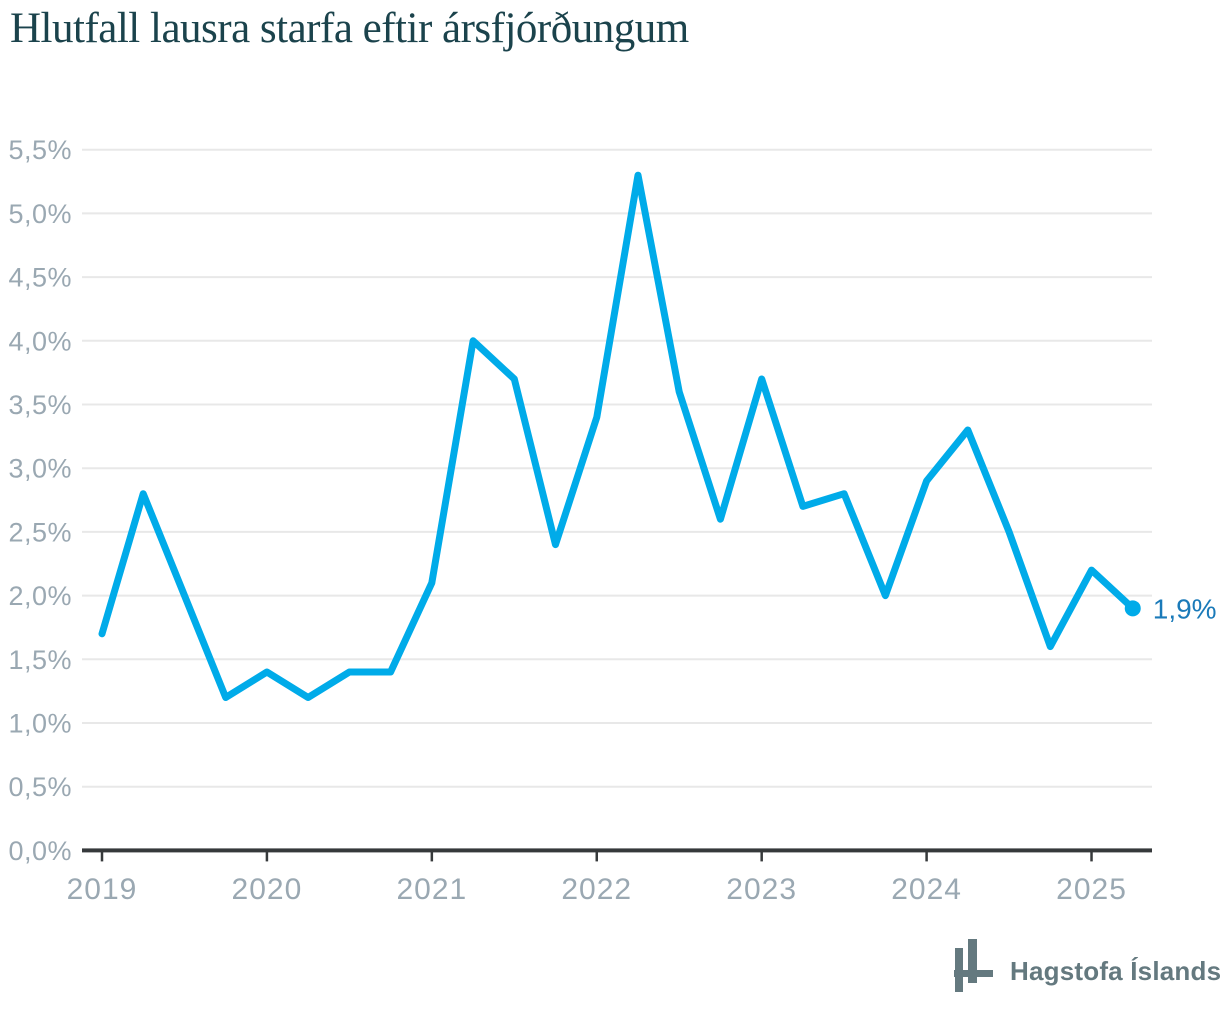 This screenshot has width=1220, height=1022. I want to click on y-tick-label: 4,5%, so click(40, 278).